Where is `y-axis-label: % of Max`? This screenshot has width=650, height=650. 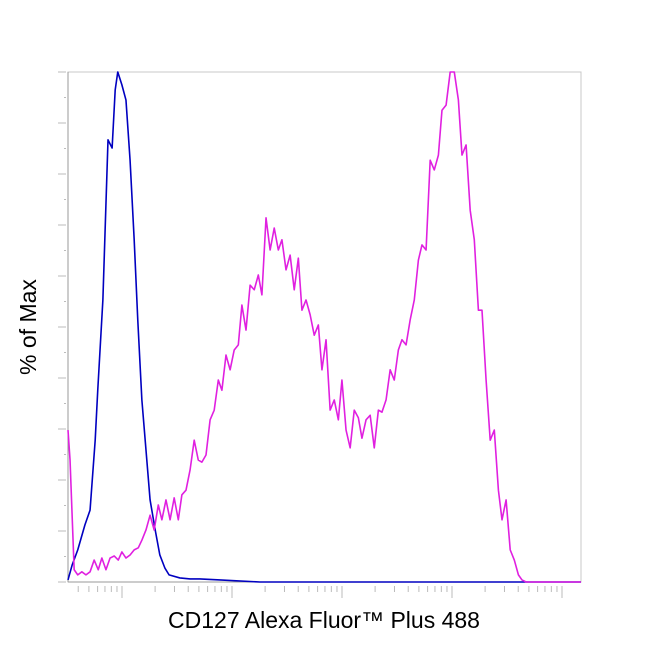 y-axis-label: % of Max is located at coordinates (28, 327).